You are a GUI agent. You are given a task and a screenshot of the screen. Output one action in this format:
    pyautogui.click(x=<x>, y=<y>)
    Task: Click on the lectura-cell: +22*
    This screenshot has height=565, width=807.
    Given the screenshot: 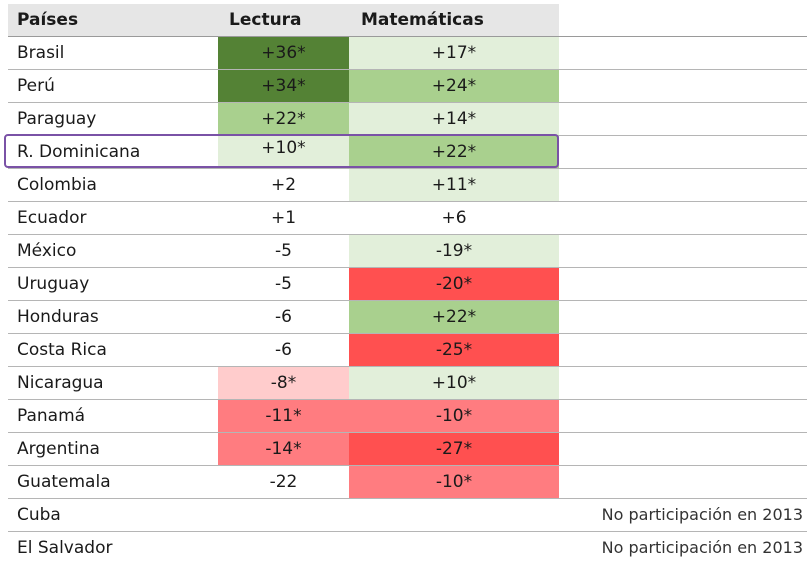 What is the action you would take?
    pyautogui.click(x=283, y=119)
    